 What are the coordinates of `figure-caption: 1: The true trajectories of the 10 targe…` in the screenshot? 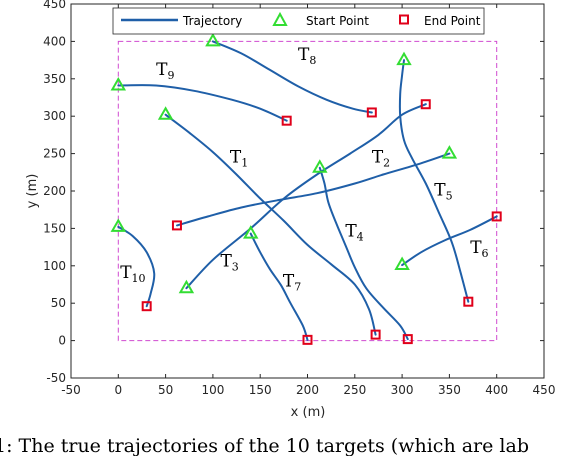 It's located at (264, 445).